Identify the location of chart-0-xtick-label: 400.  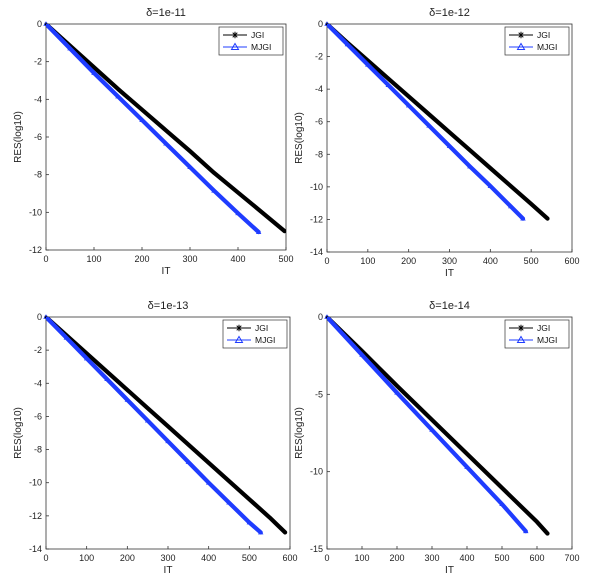
(237, 259).